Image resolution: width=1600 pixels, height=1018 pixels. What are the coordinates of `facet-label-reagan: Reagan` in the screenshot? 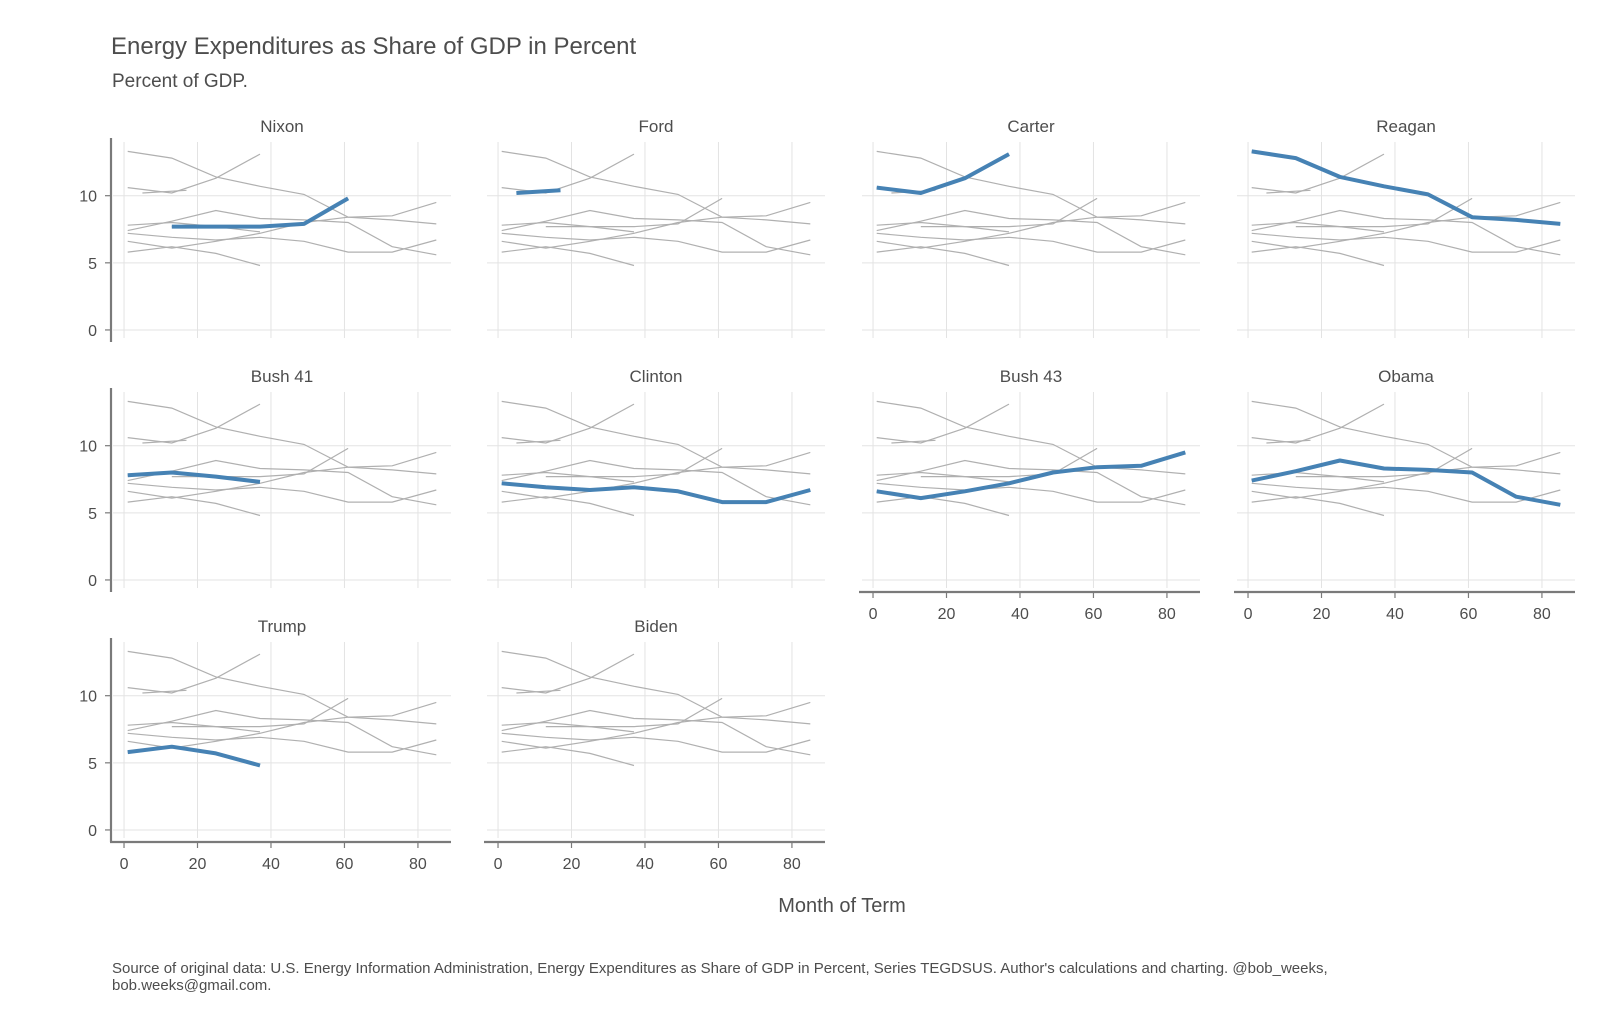 It's located at (1406, 126).